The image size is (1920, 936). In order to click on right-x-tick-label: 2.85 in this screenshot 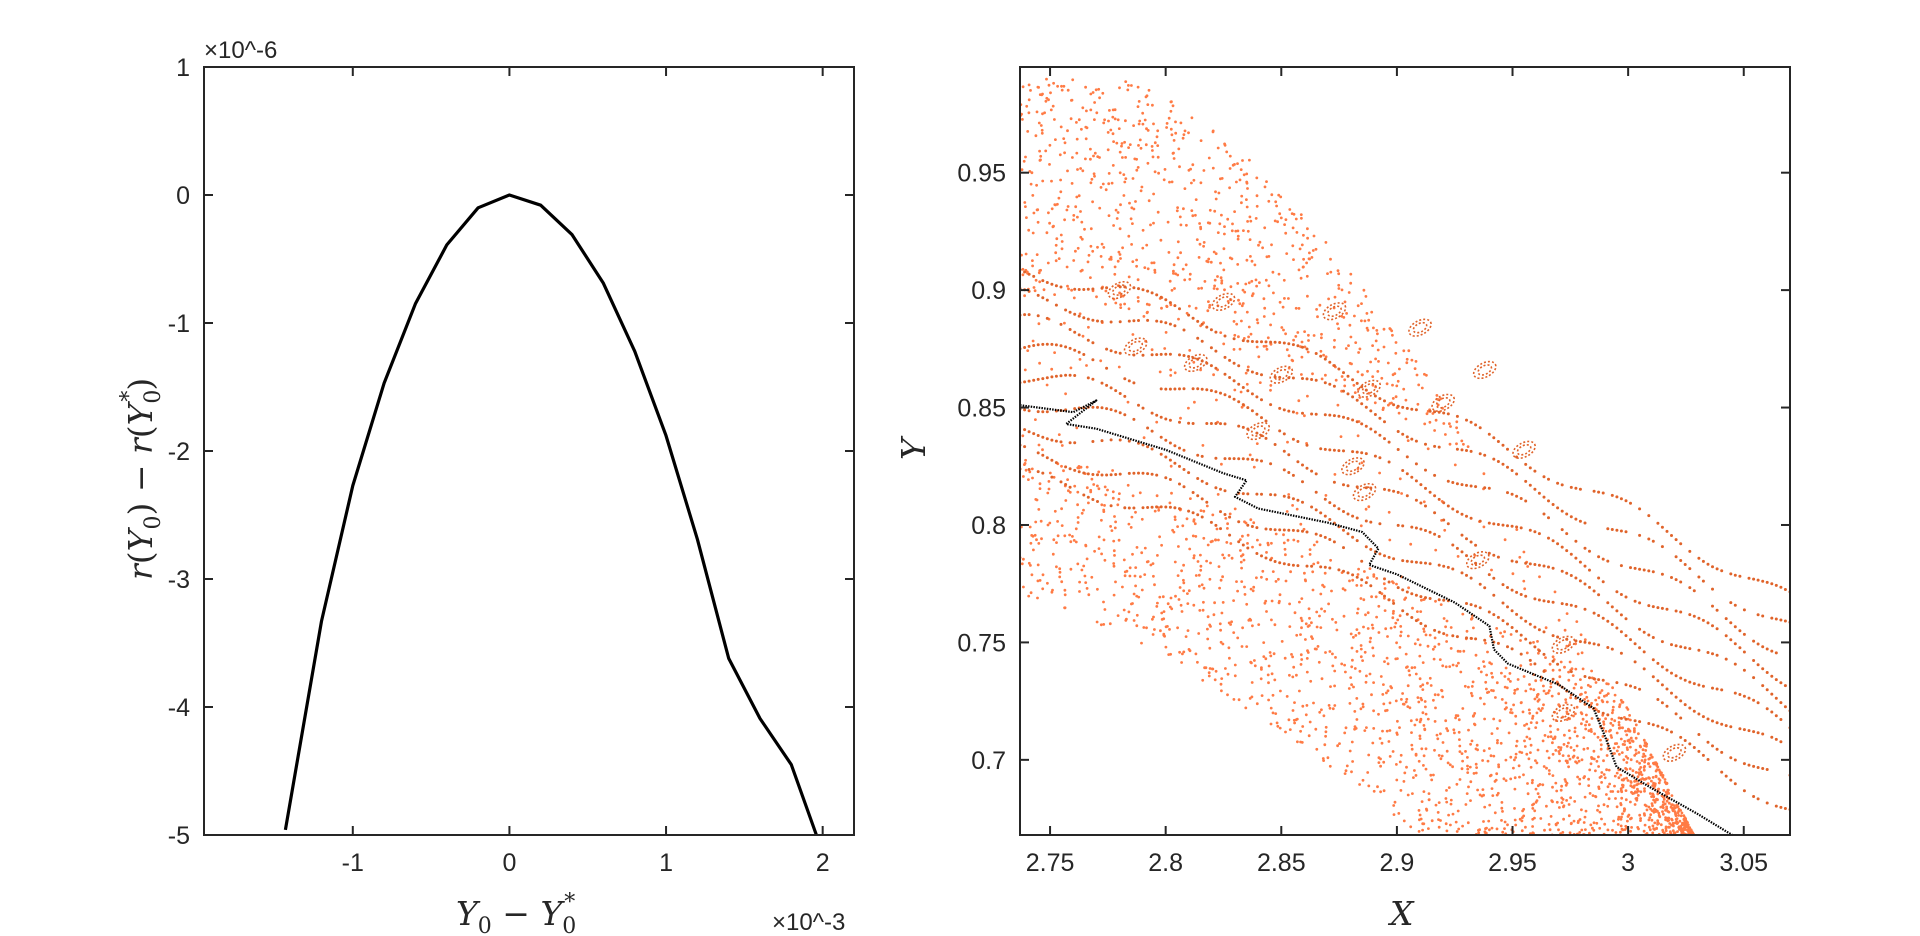, I will do `click(1281, 863)`.